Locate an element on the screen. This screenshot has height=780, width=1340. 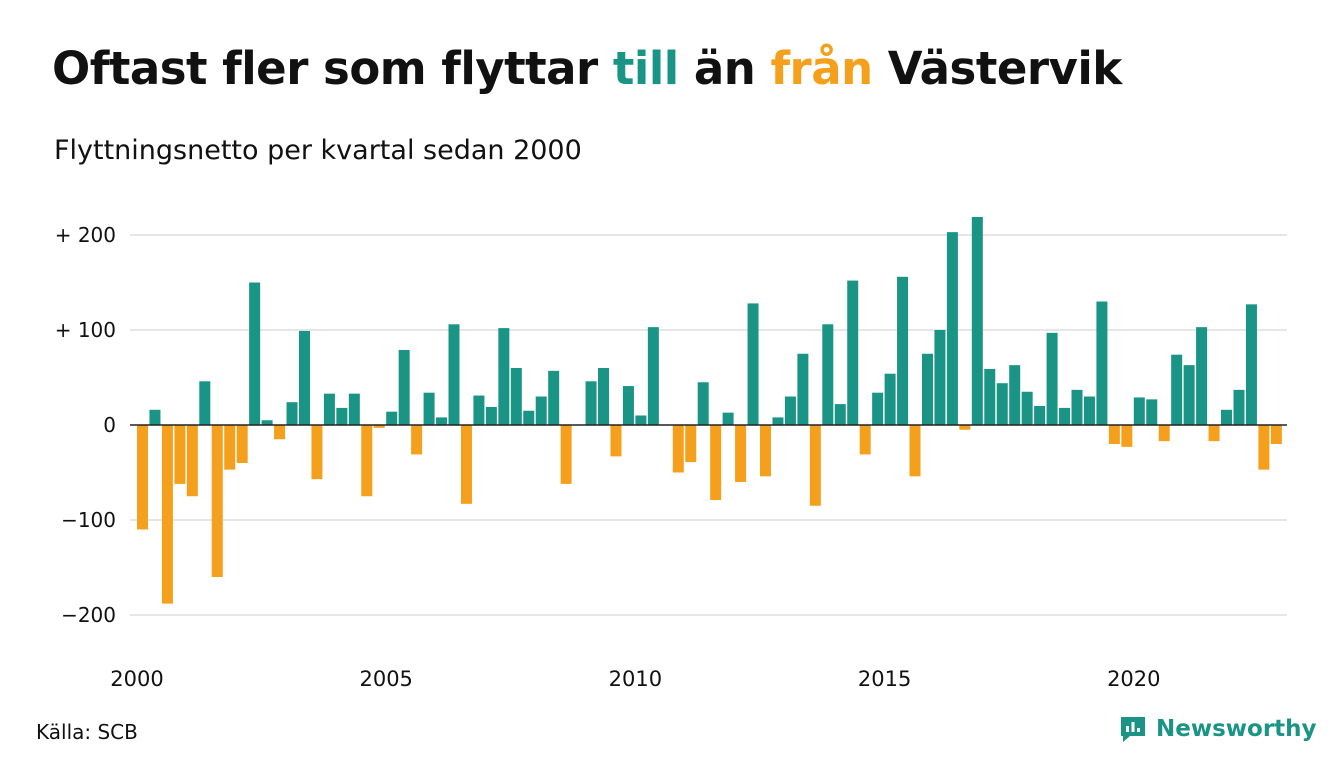
y-tick-label: −200 is located at coordinates (88, 615).